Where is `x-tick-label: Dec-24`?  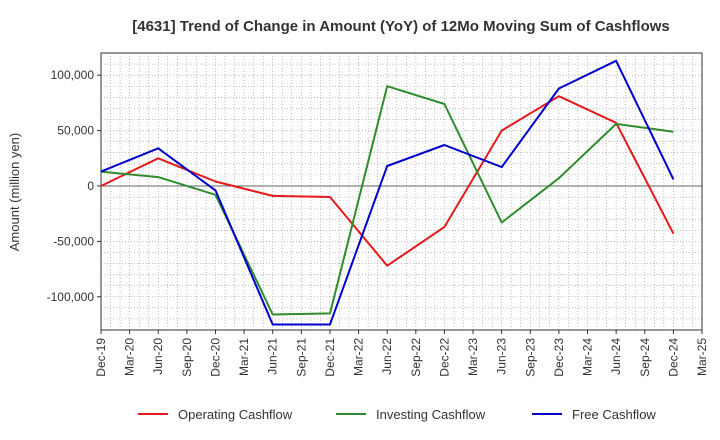 x-tick-label: Dec-24 is located at coordinates (673, 357).